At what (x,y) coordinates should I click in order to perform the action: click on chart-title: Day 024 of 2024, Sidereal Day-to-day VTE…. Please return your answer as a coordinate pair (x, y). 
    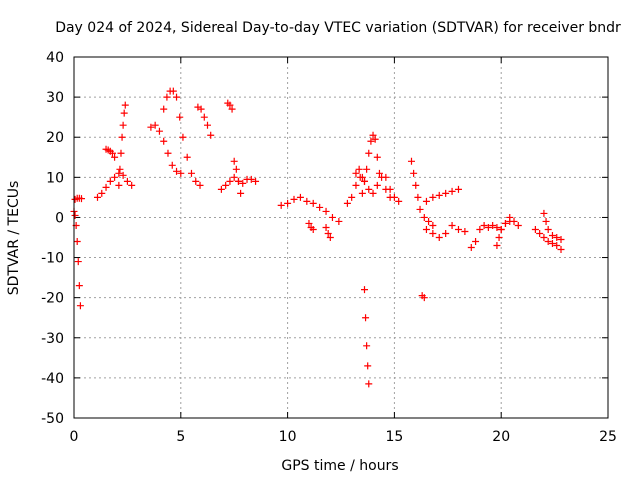
    Looking at the image, I should click on (338, 28).